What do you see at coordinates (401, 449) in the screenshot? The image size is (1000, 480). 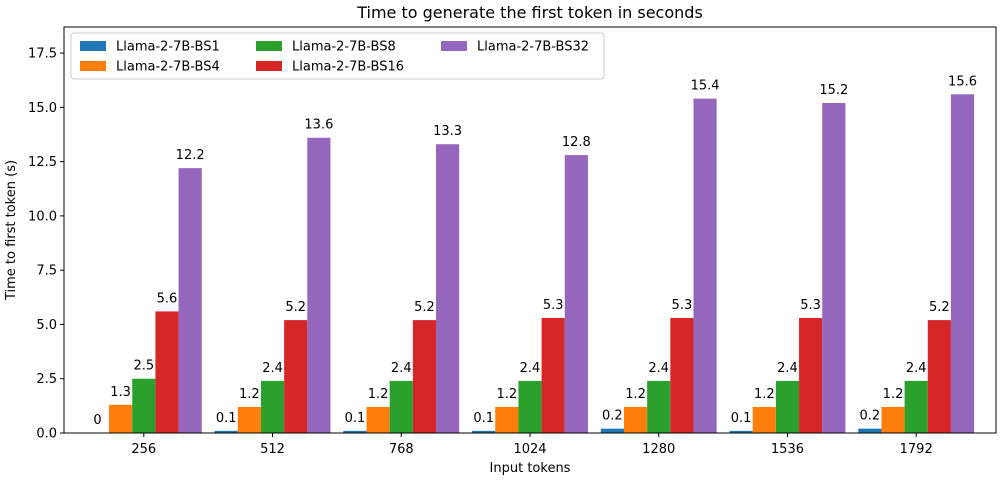 I see `x-tick-label: 768` at bounding box center [401, 449].